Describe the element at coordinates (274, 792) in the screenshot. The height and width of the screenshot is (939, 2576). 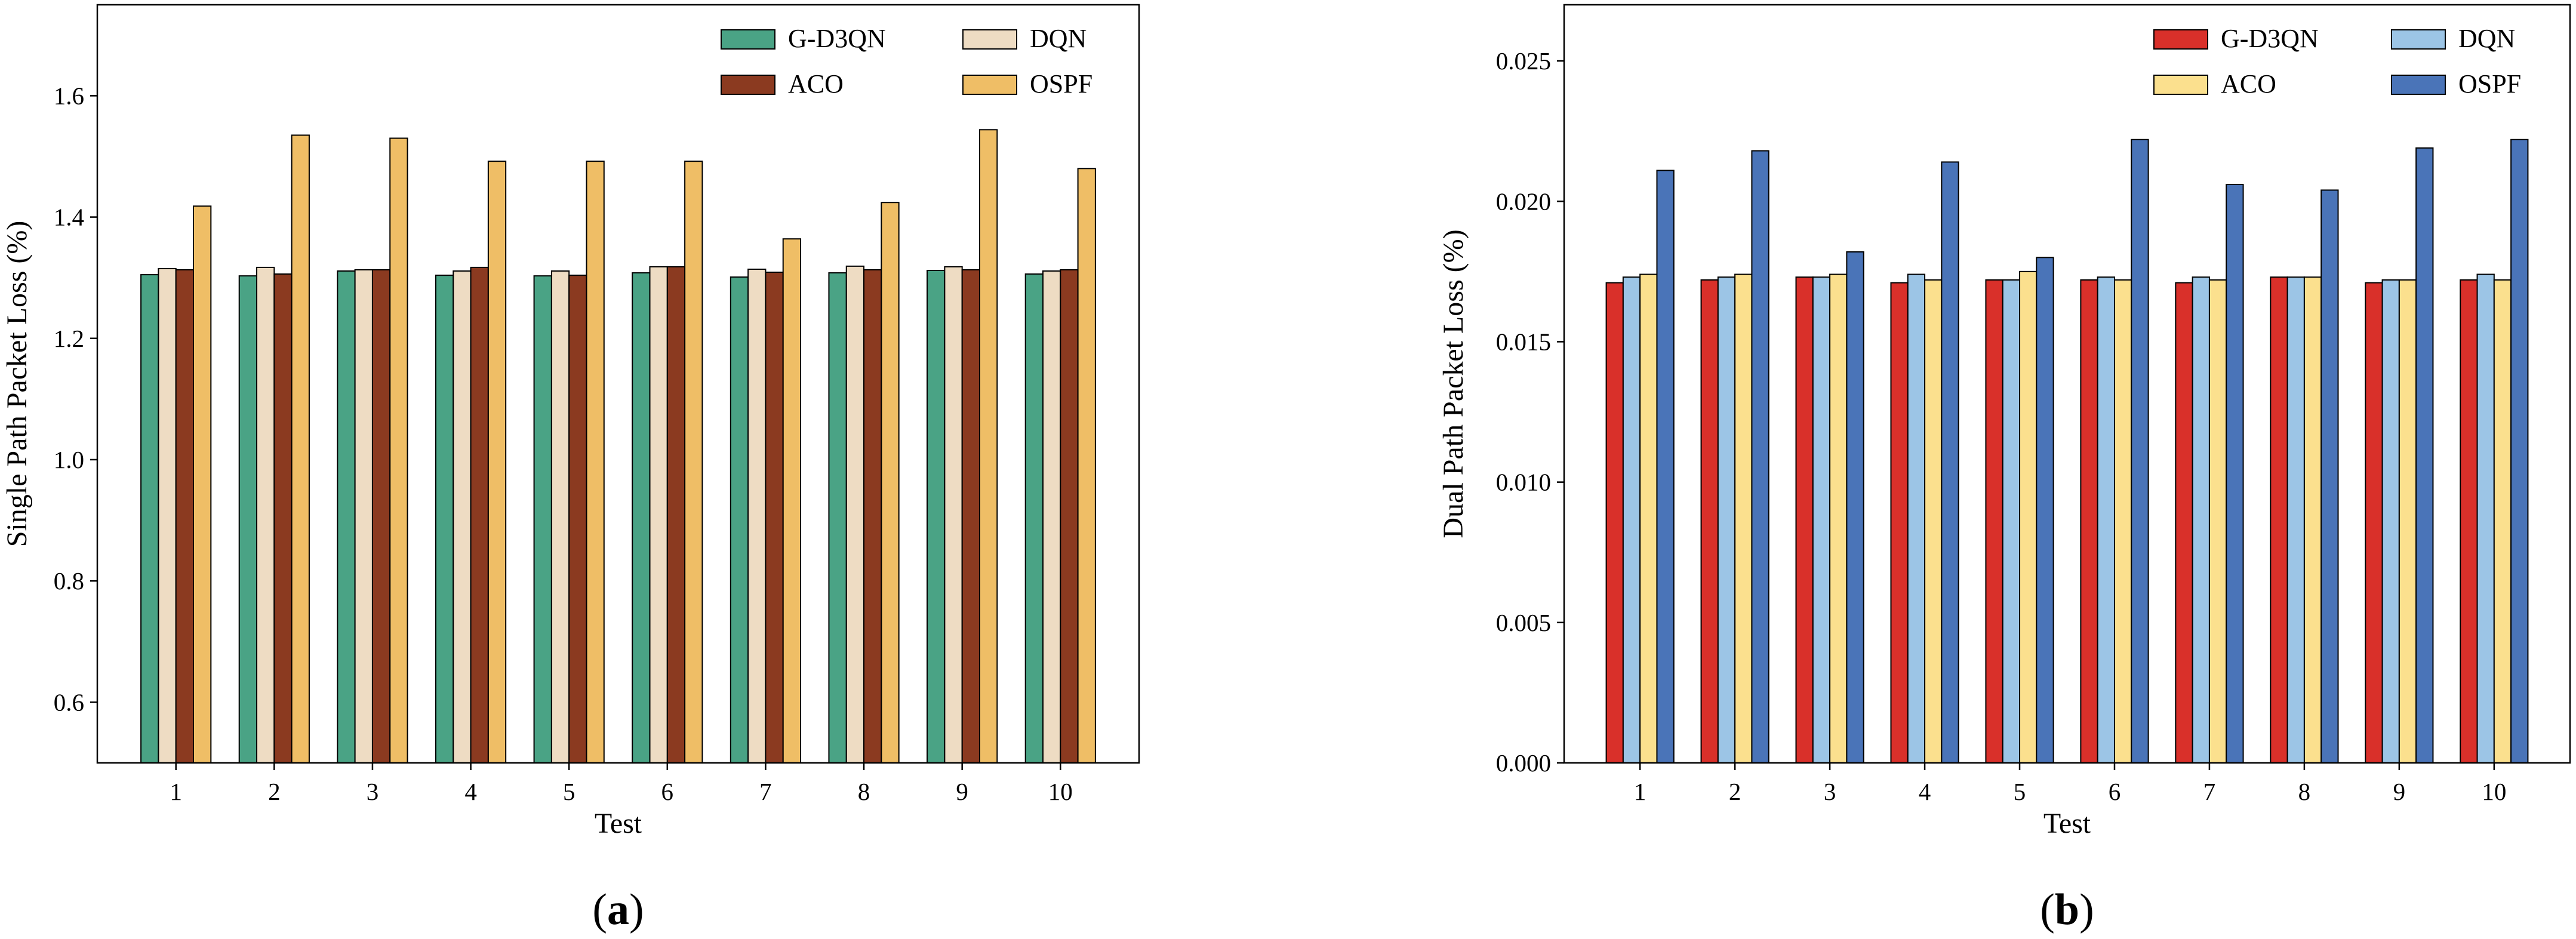
I see `x-tick-label: 2` at that location.